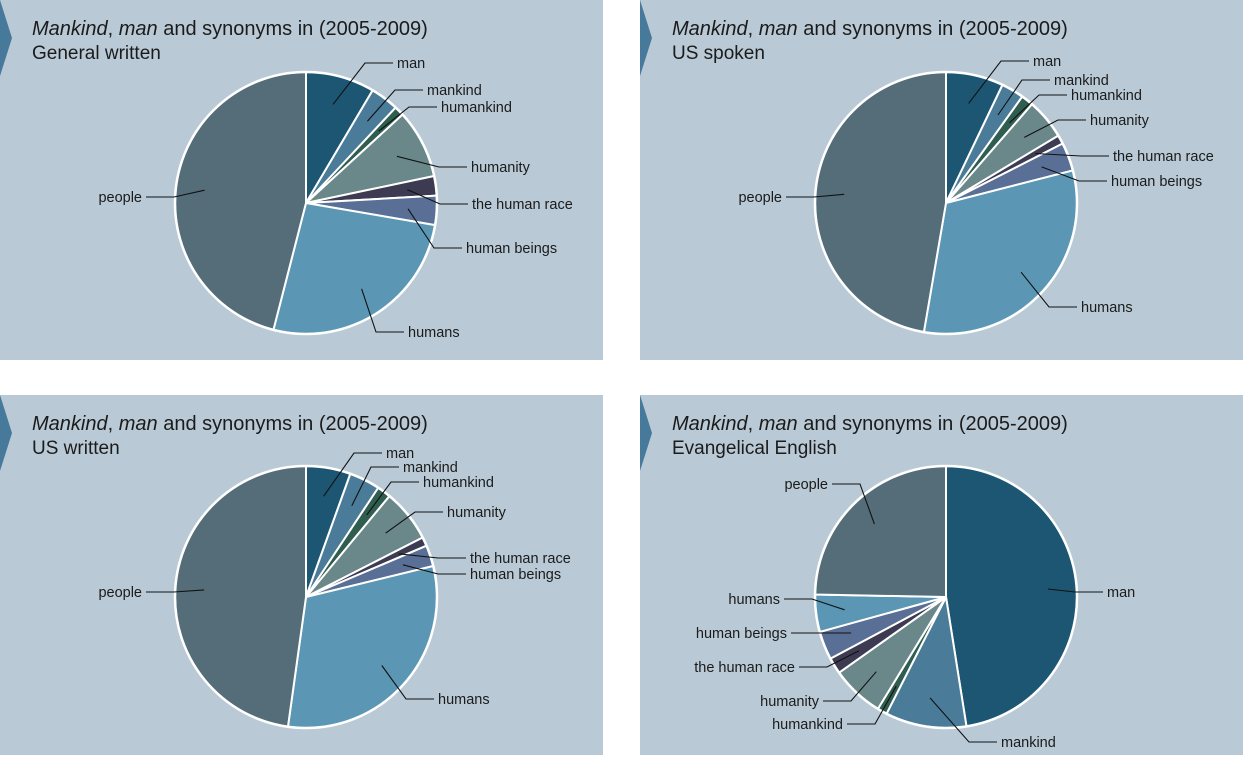 This screenshot has height=757, width=1244. What do you see at coordinates (96, 53) in the screenshot?
I see `chart-subtitle: General written` at bounding box center [96, 53].